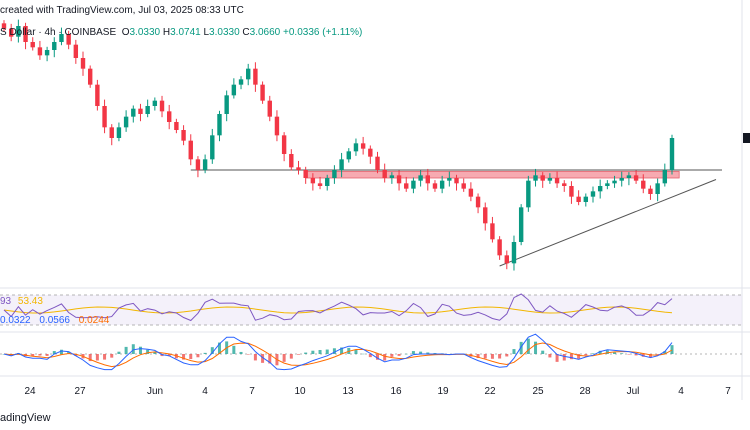 The height and width of the screenshot is (430, 750). What do you see at coordinates (125, 32) in the screenshot?
I see `open-label: O` at bounding box center [125, 32].